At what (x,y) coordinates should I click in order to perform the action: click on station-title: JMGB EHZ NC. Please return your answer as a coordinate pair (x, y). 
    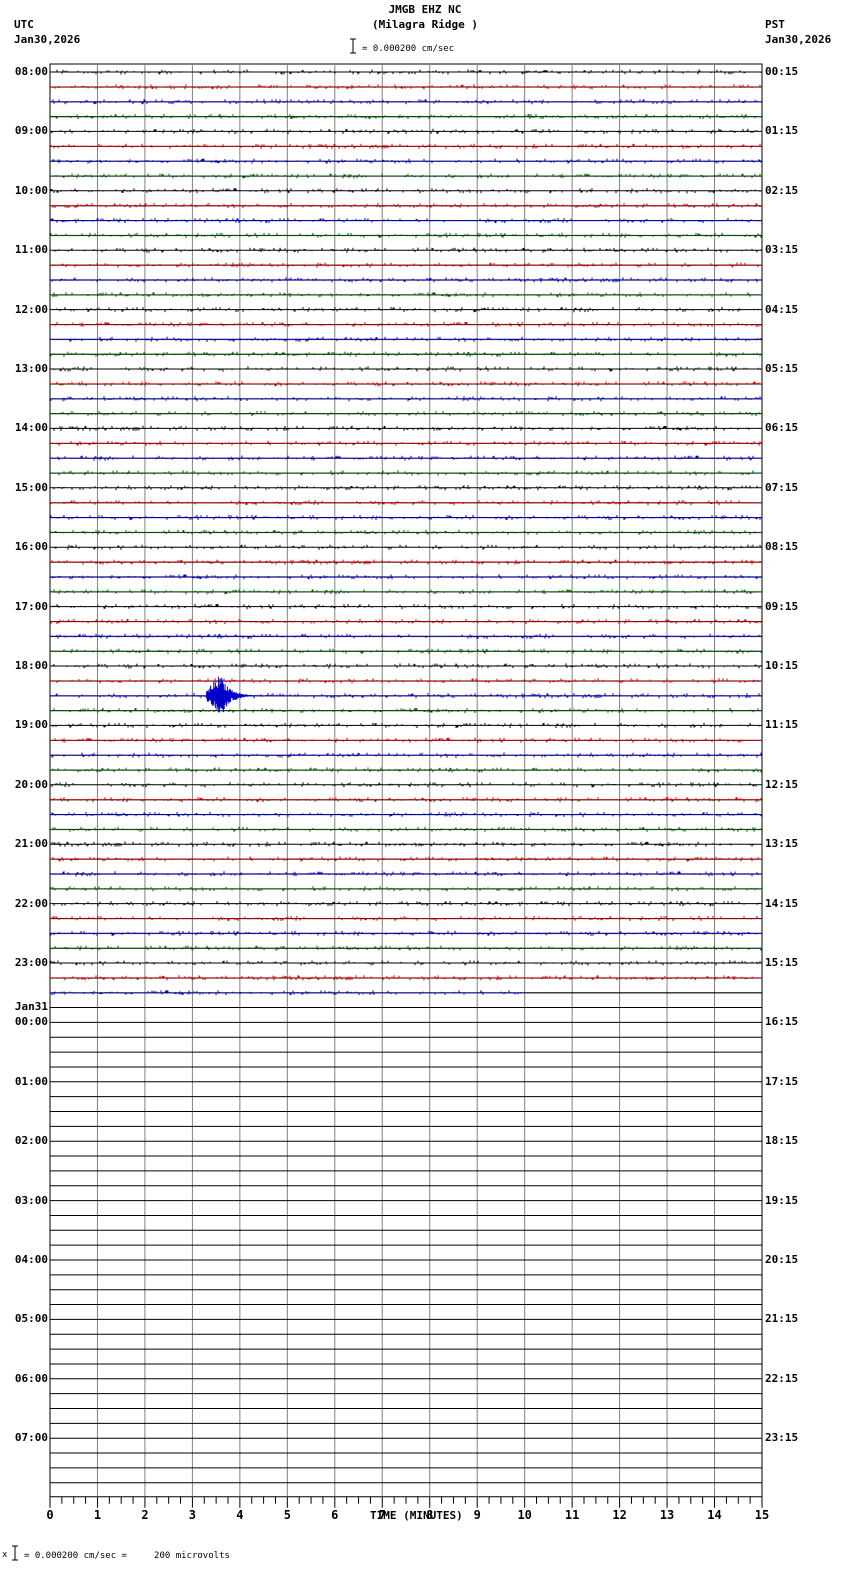
    Looking at the image, I should click on (425, 9).